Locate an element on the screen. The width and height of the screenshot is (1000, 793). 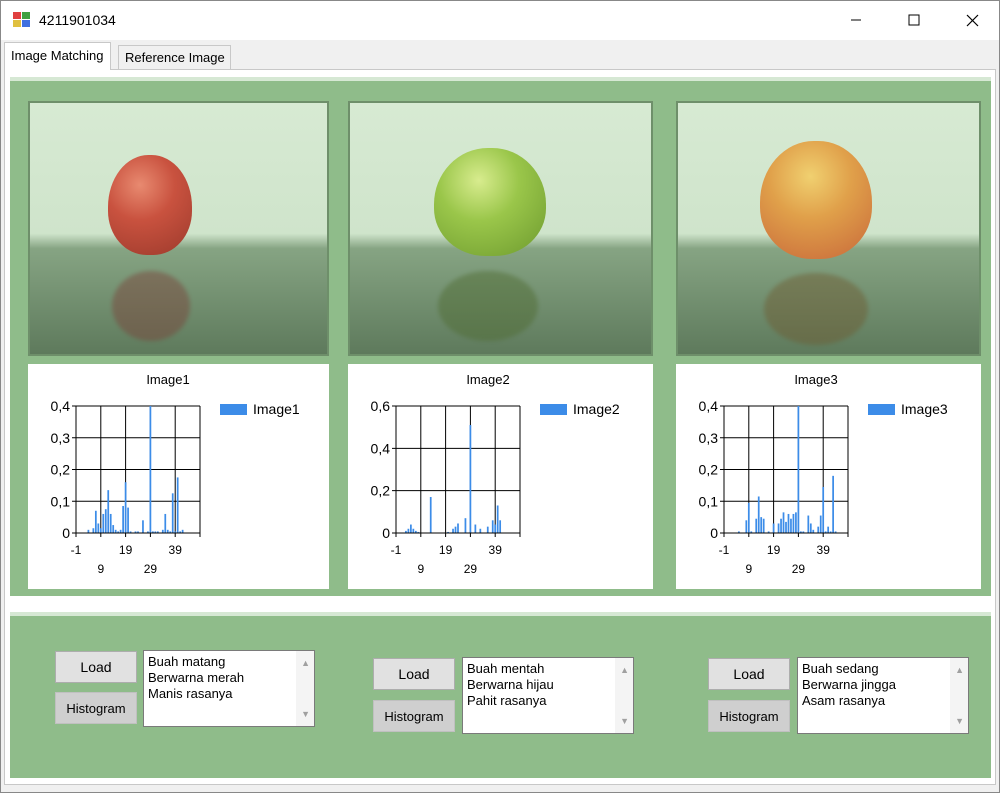
minimize-button is located at coordinates (856, 20).